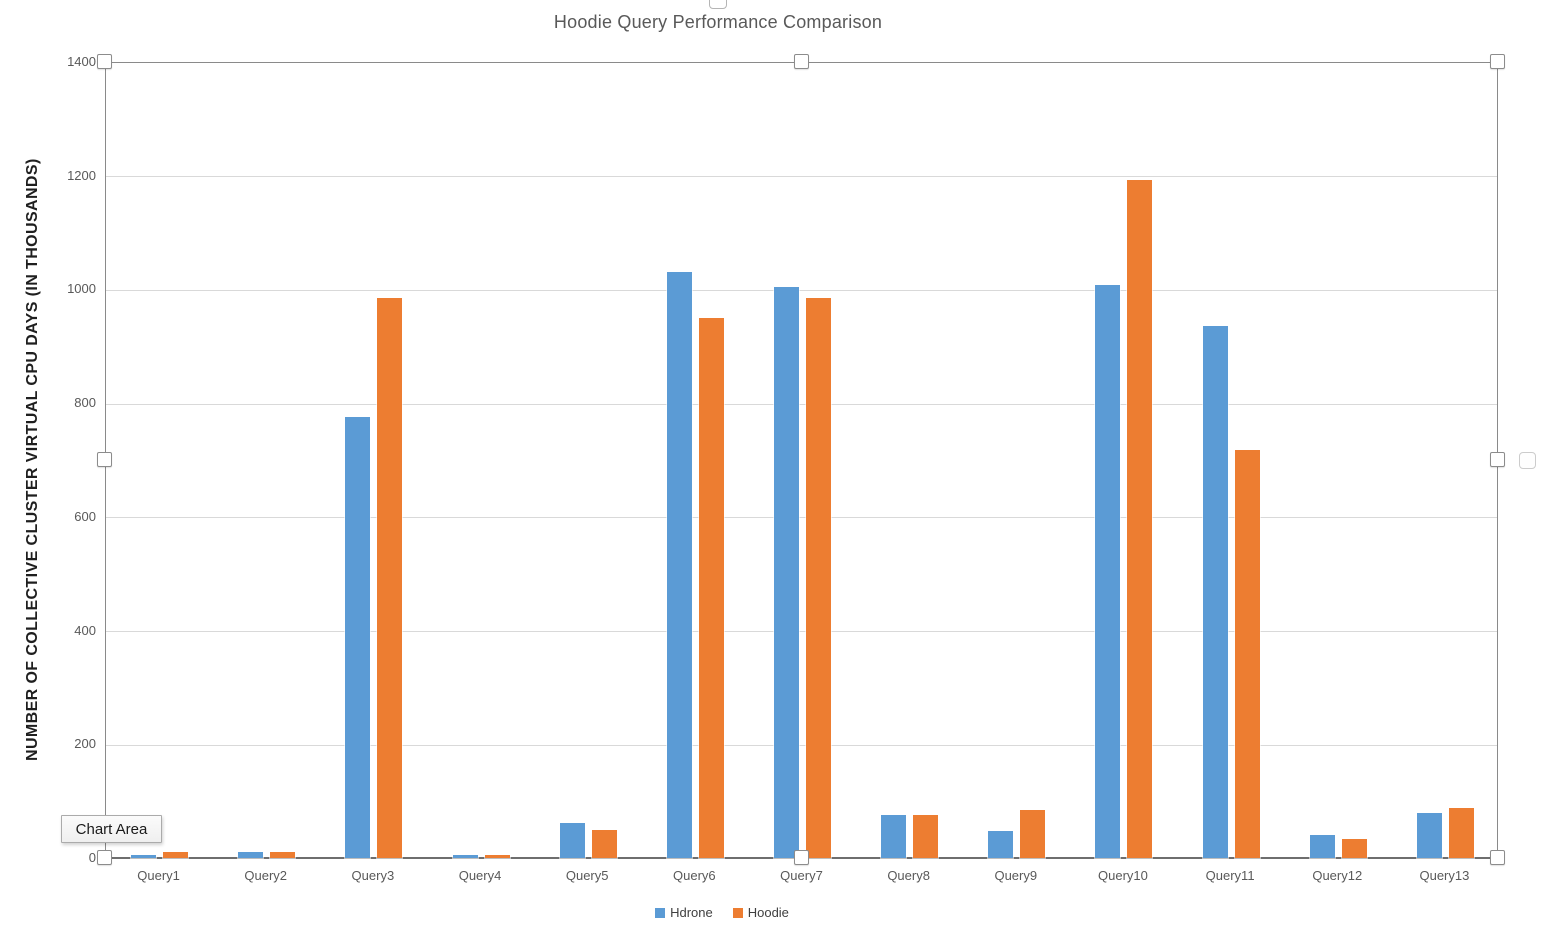 The image size is (1550, 934). Describe the element at coordinates (1461, 832) in the screenshot. I see `bar-hoodie-query13` at that location.